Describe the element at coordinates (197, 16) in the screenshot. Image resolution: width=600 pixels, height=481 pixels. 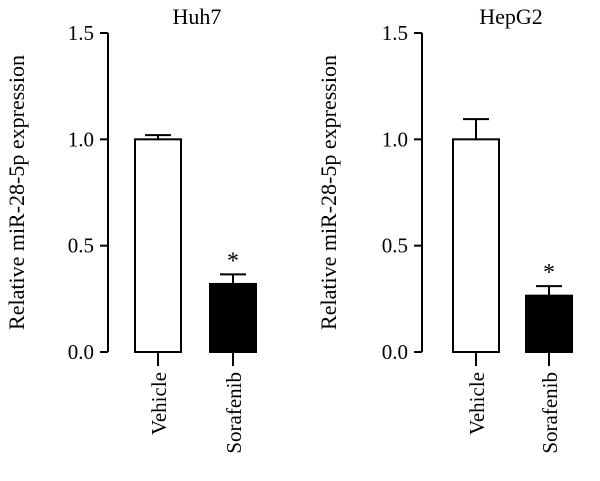
I see `chart-title: Huh7` at that location.